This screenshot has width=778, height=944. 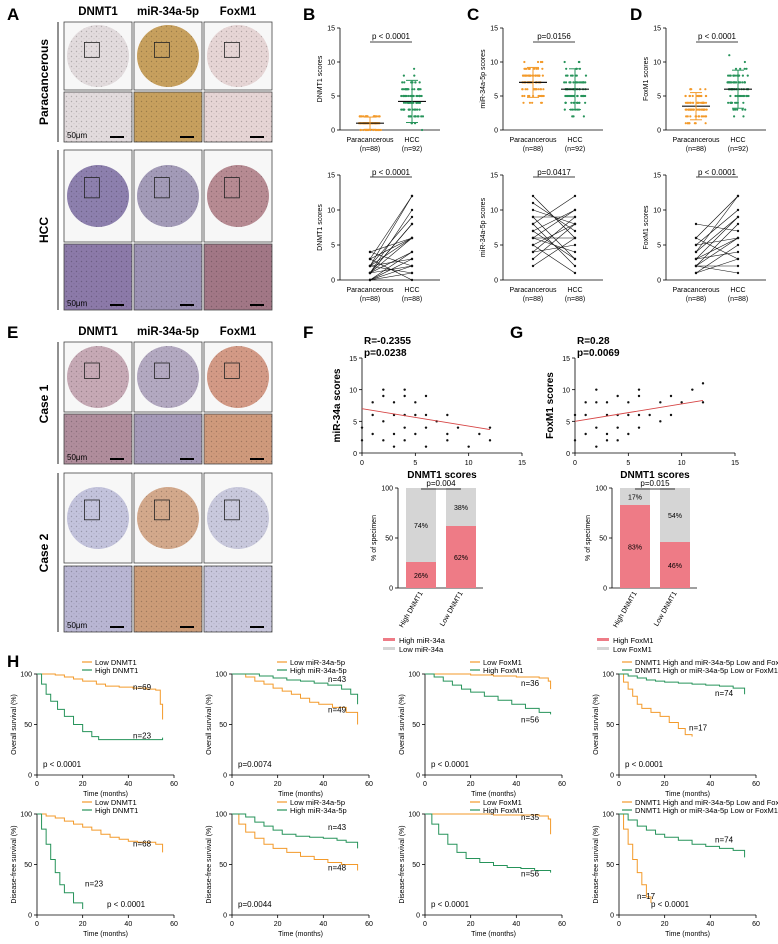 What do you see at coordinates (635, 546) in the screenshot?
I see `G-bar-bar-high` at bounding box center [635, 546].